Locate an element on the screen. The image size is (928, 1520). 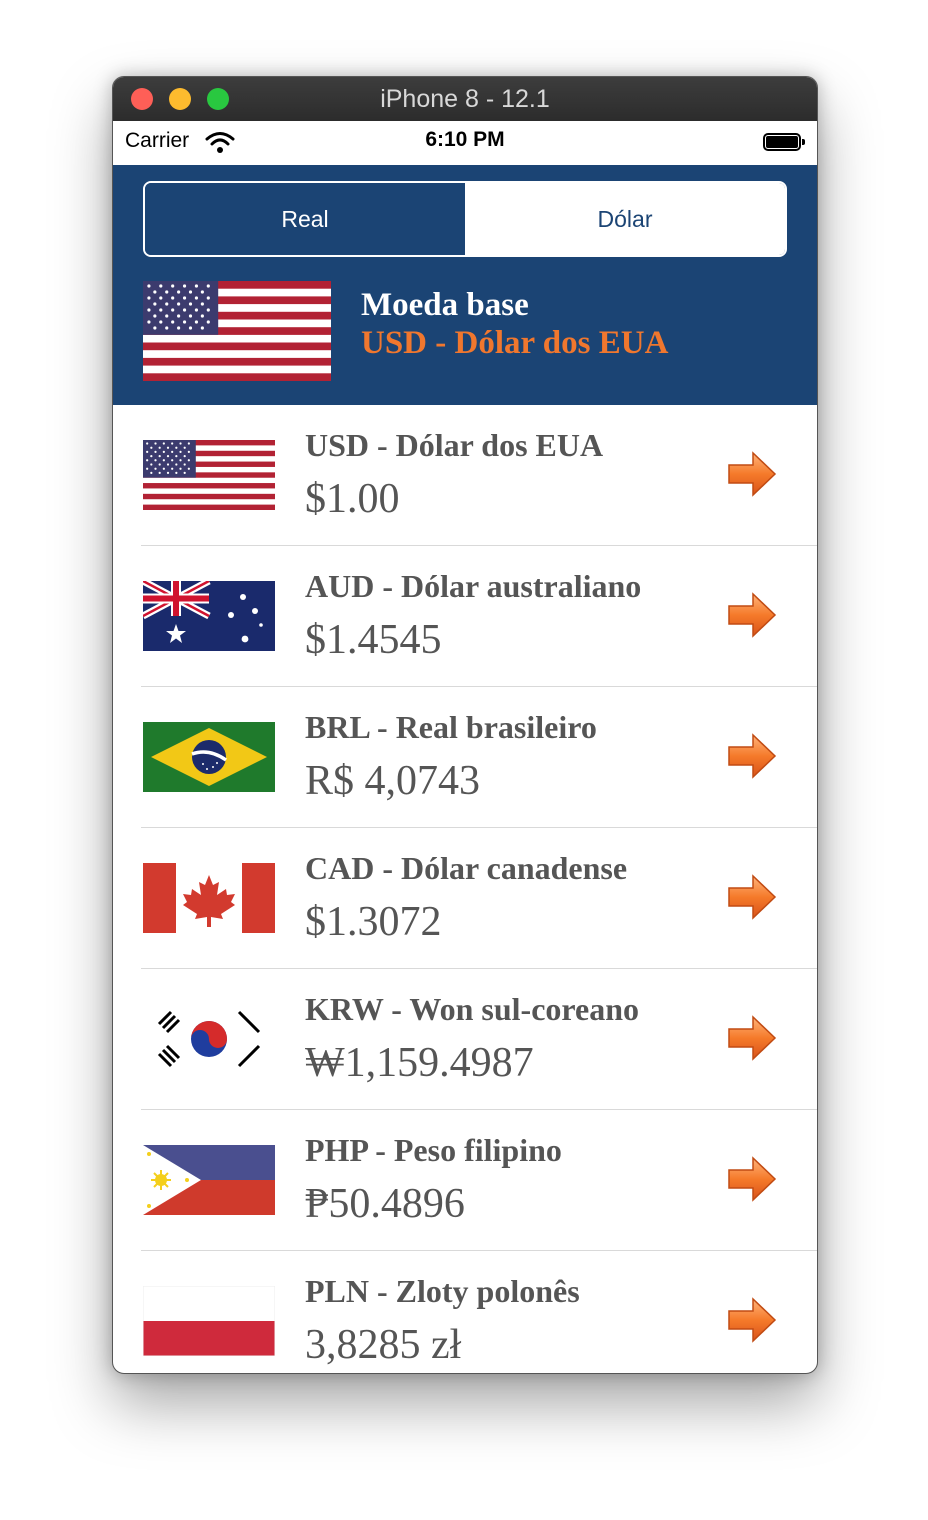
currency-value: $1.00 is located at coordinates (352, 499).